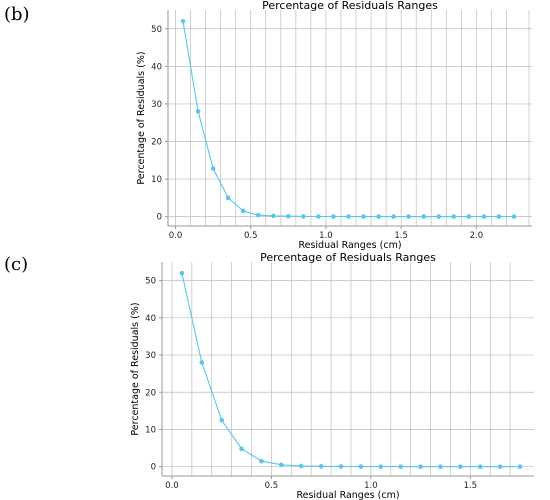 This screenshot has width=550, height=500. What do you see at coordinates (17, 14) in the screenshot?
I see `panel-label: (b)` at bounding box center [17, 14].